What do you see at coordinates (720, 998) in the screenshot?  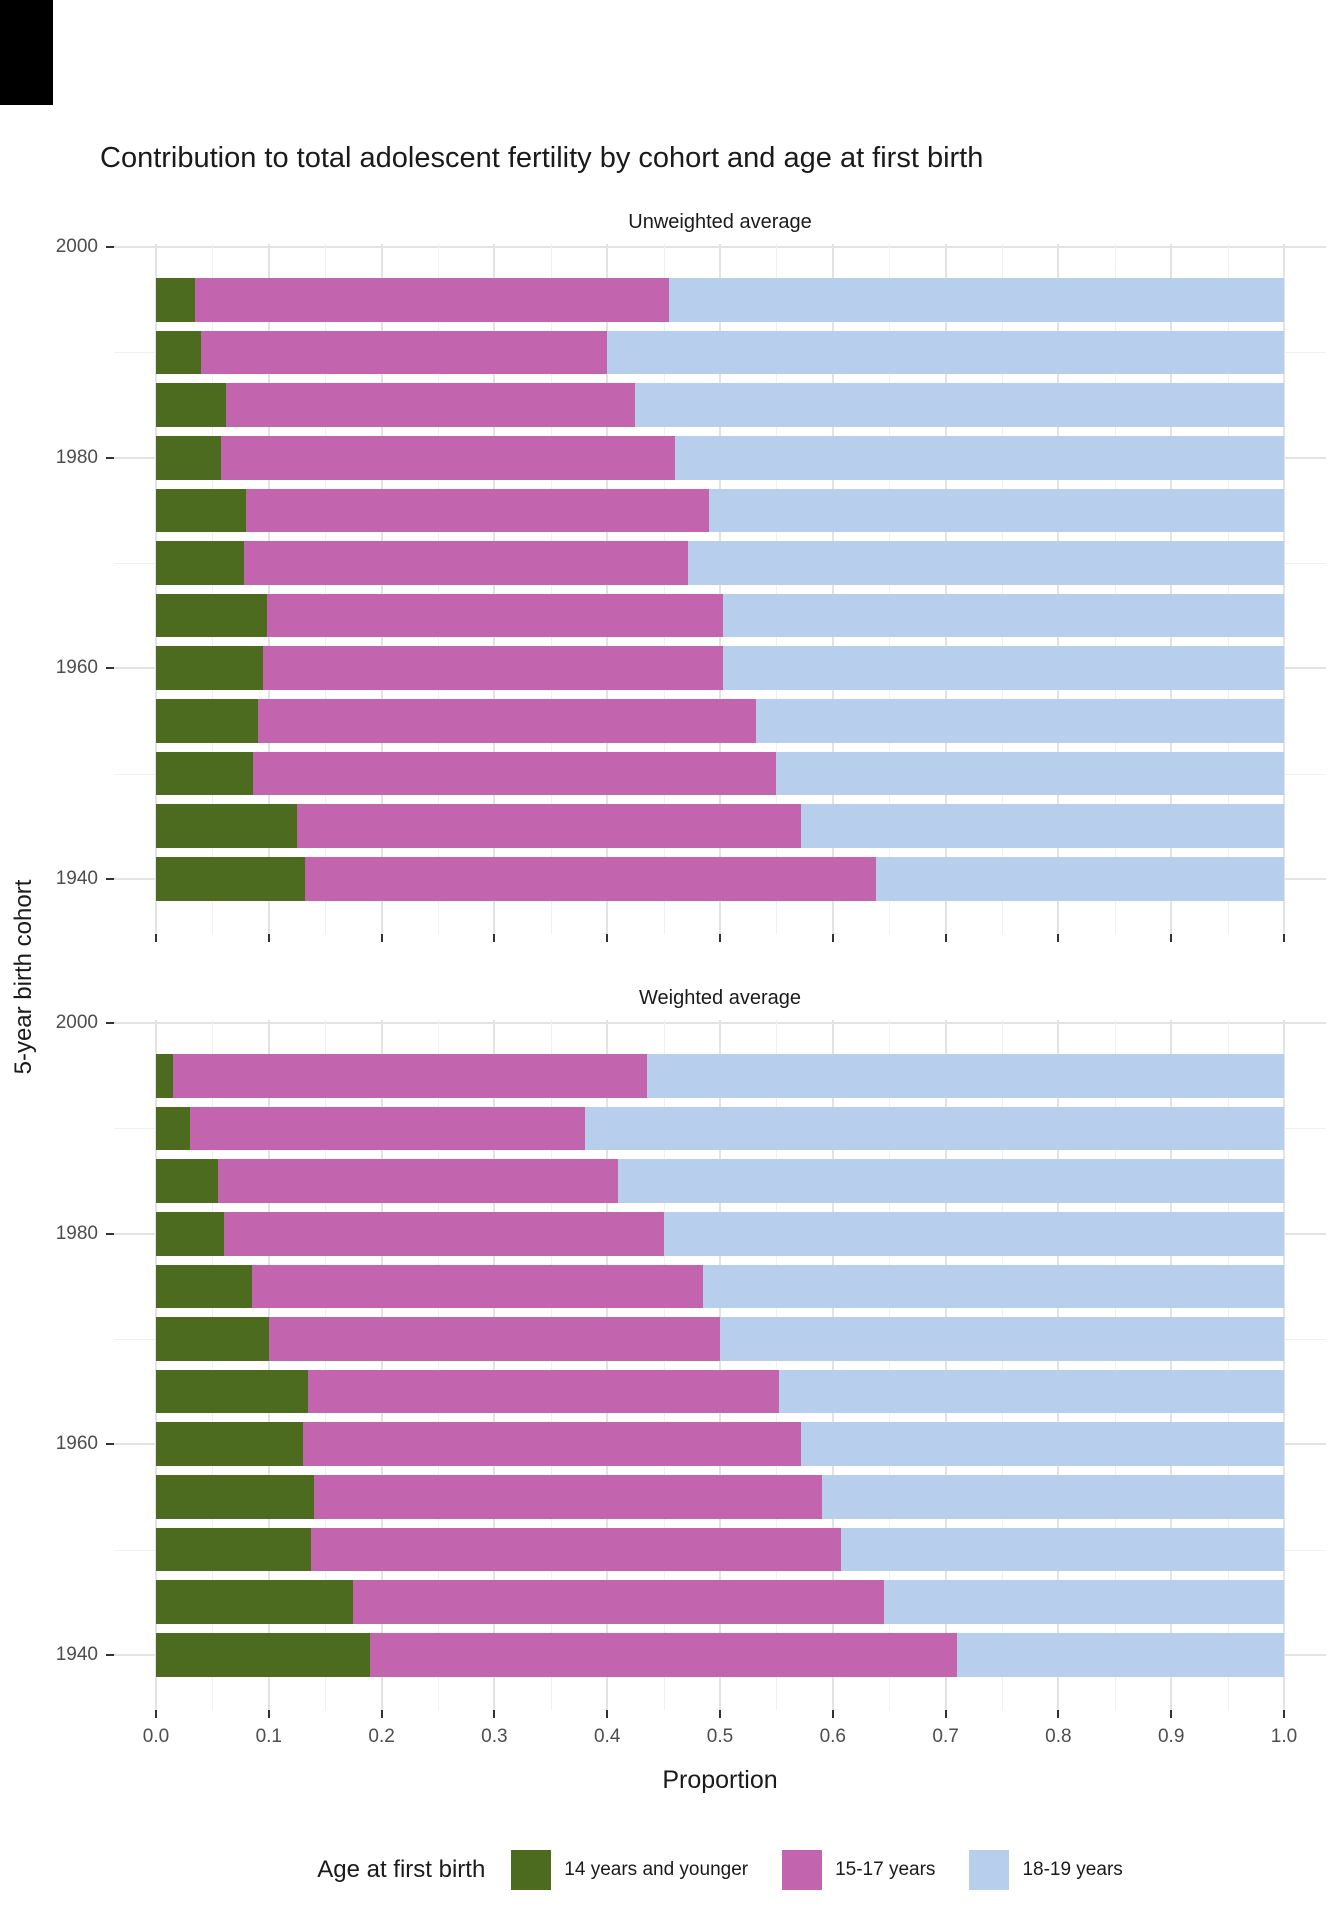 I see `facet-title-weighted: Weighted average` at bounding box center [720, 998].